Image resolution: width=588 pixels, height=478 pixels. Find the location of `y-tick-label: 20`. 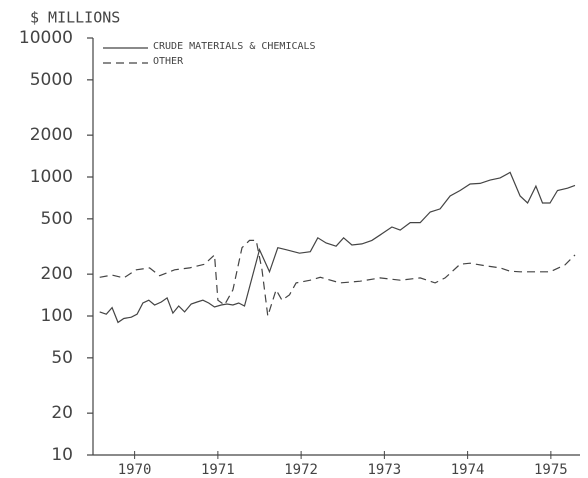

y-tick-label: 20 is located at coordinates (62, 413).